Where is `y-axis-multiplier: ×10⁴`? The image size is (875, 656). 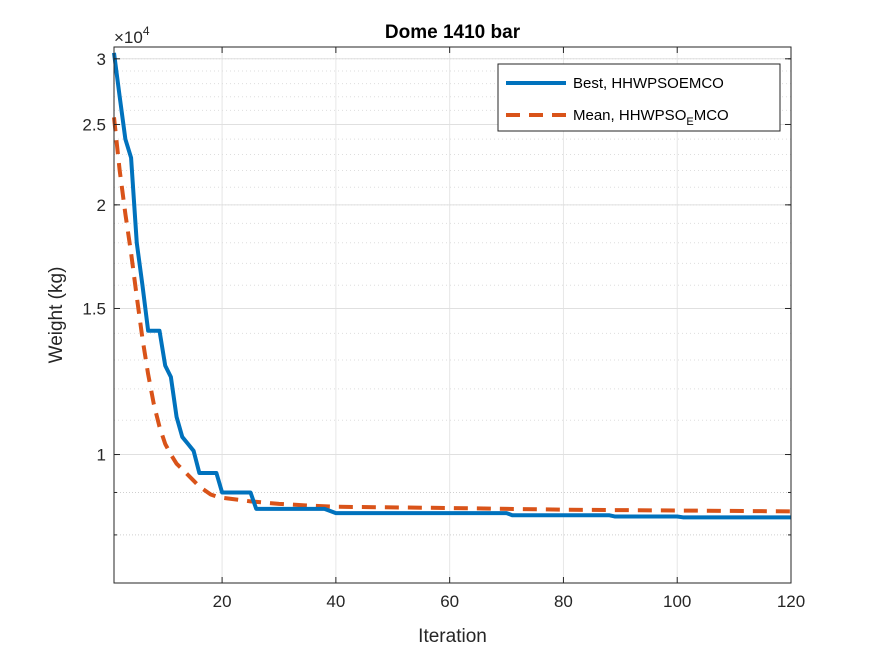
y-axis-multiplier: ×10⁴ is located at coordinates (132, 35).